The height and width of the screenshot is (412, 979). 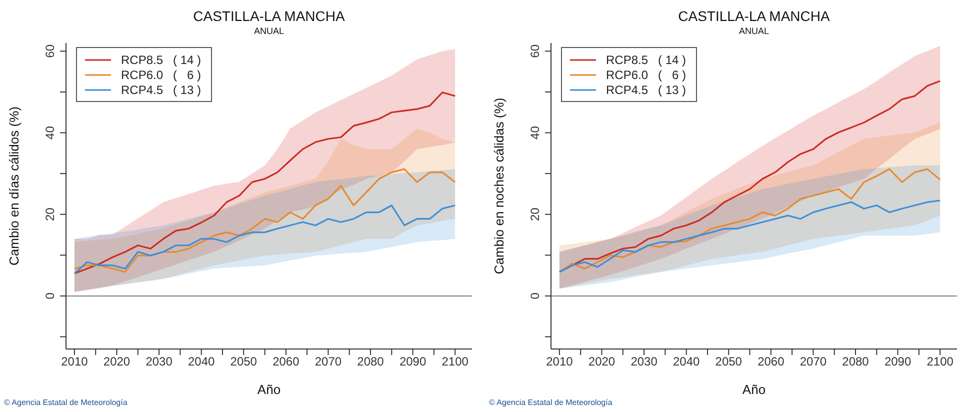 What do you see at coordinates (499, 186) in the screenshot?
I see `y-axis-title: Cambio en noches cálidas (%)` at bounding box center [499, 186].